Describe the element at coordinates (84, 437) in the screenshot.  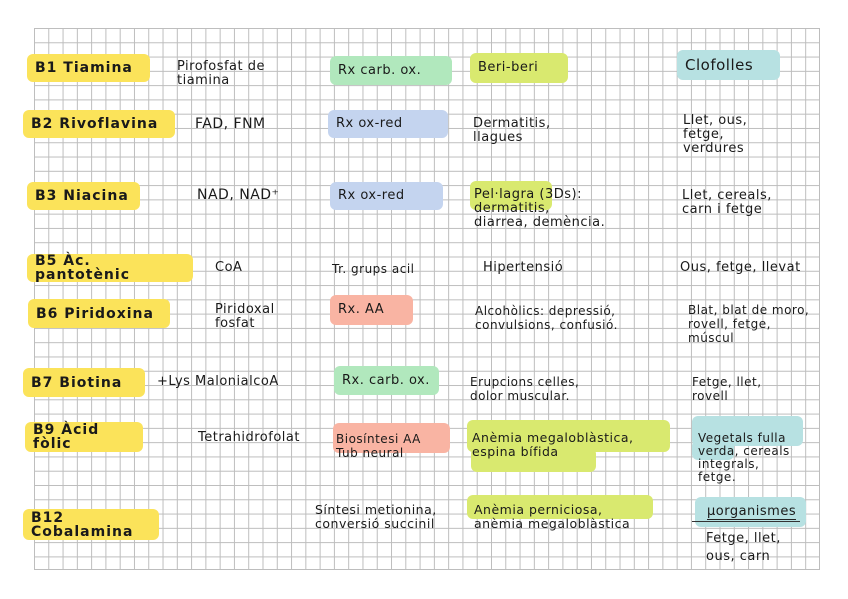
I see `vitamin-b9: B9 Àcid fòlic` at that location.